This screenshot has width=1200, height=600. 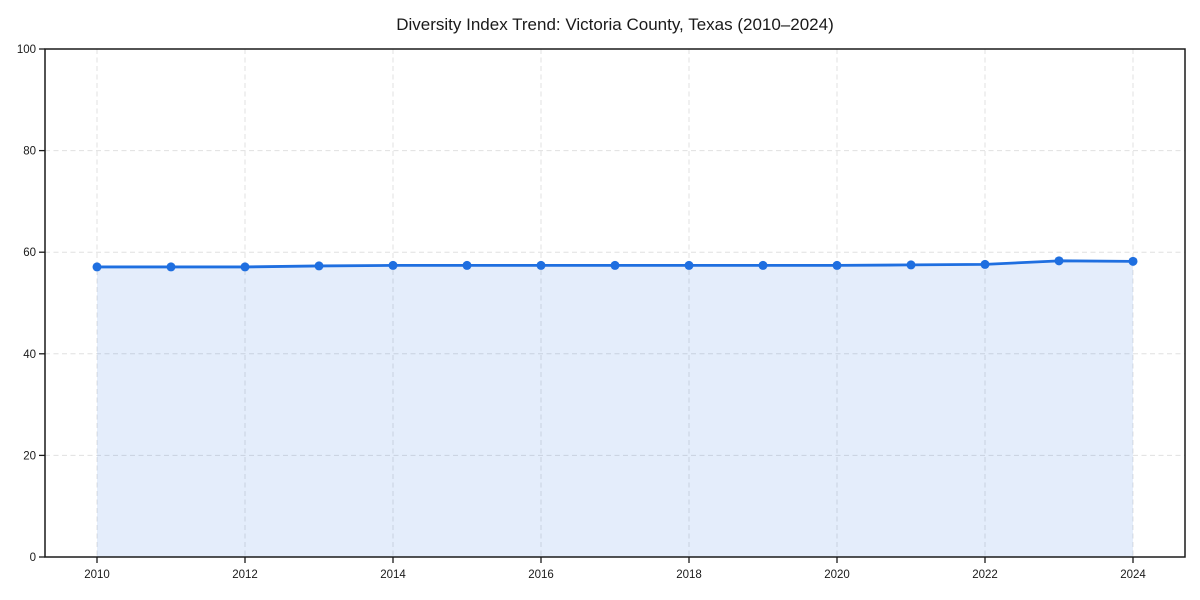 I want to click on y-tick-label: 0, so click(x=33, y=558).